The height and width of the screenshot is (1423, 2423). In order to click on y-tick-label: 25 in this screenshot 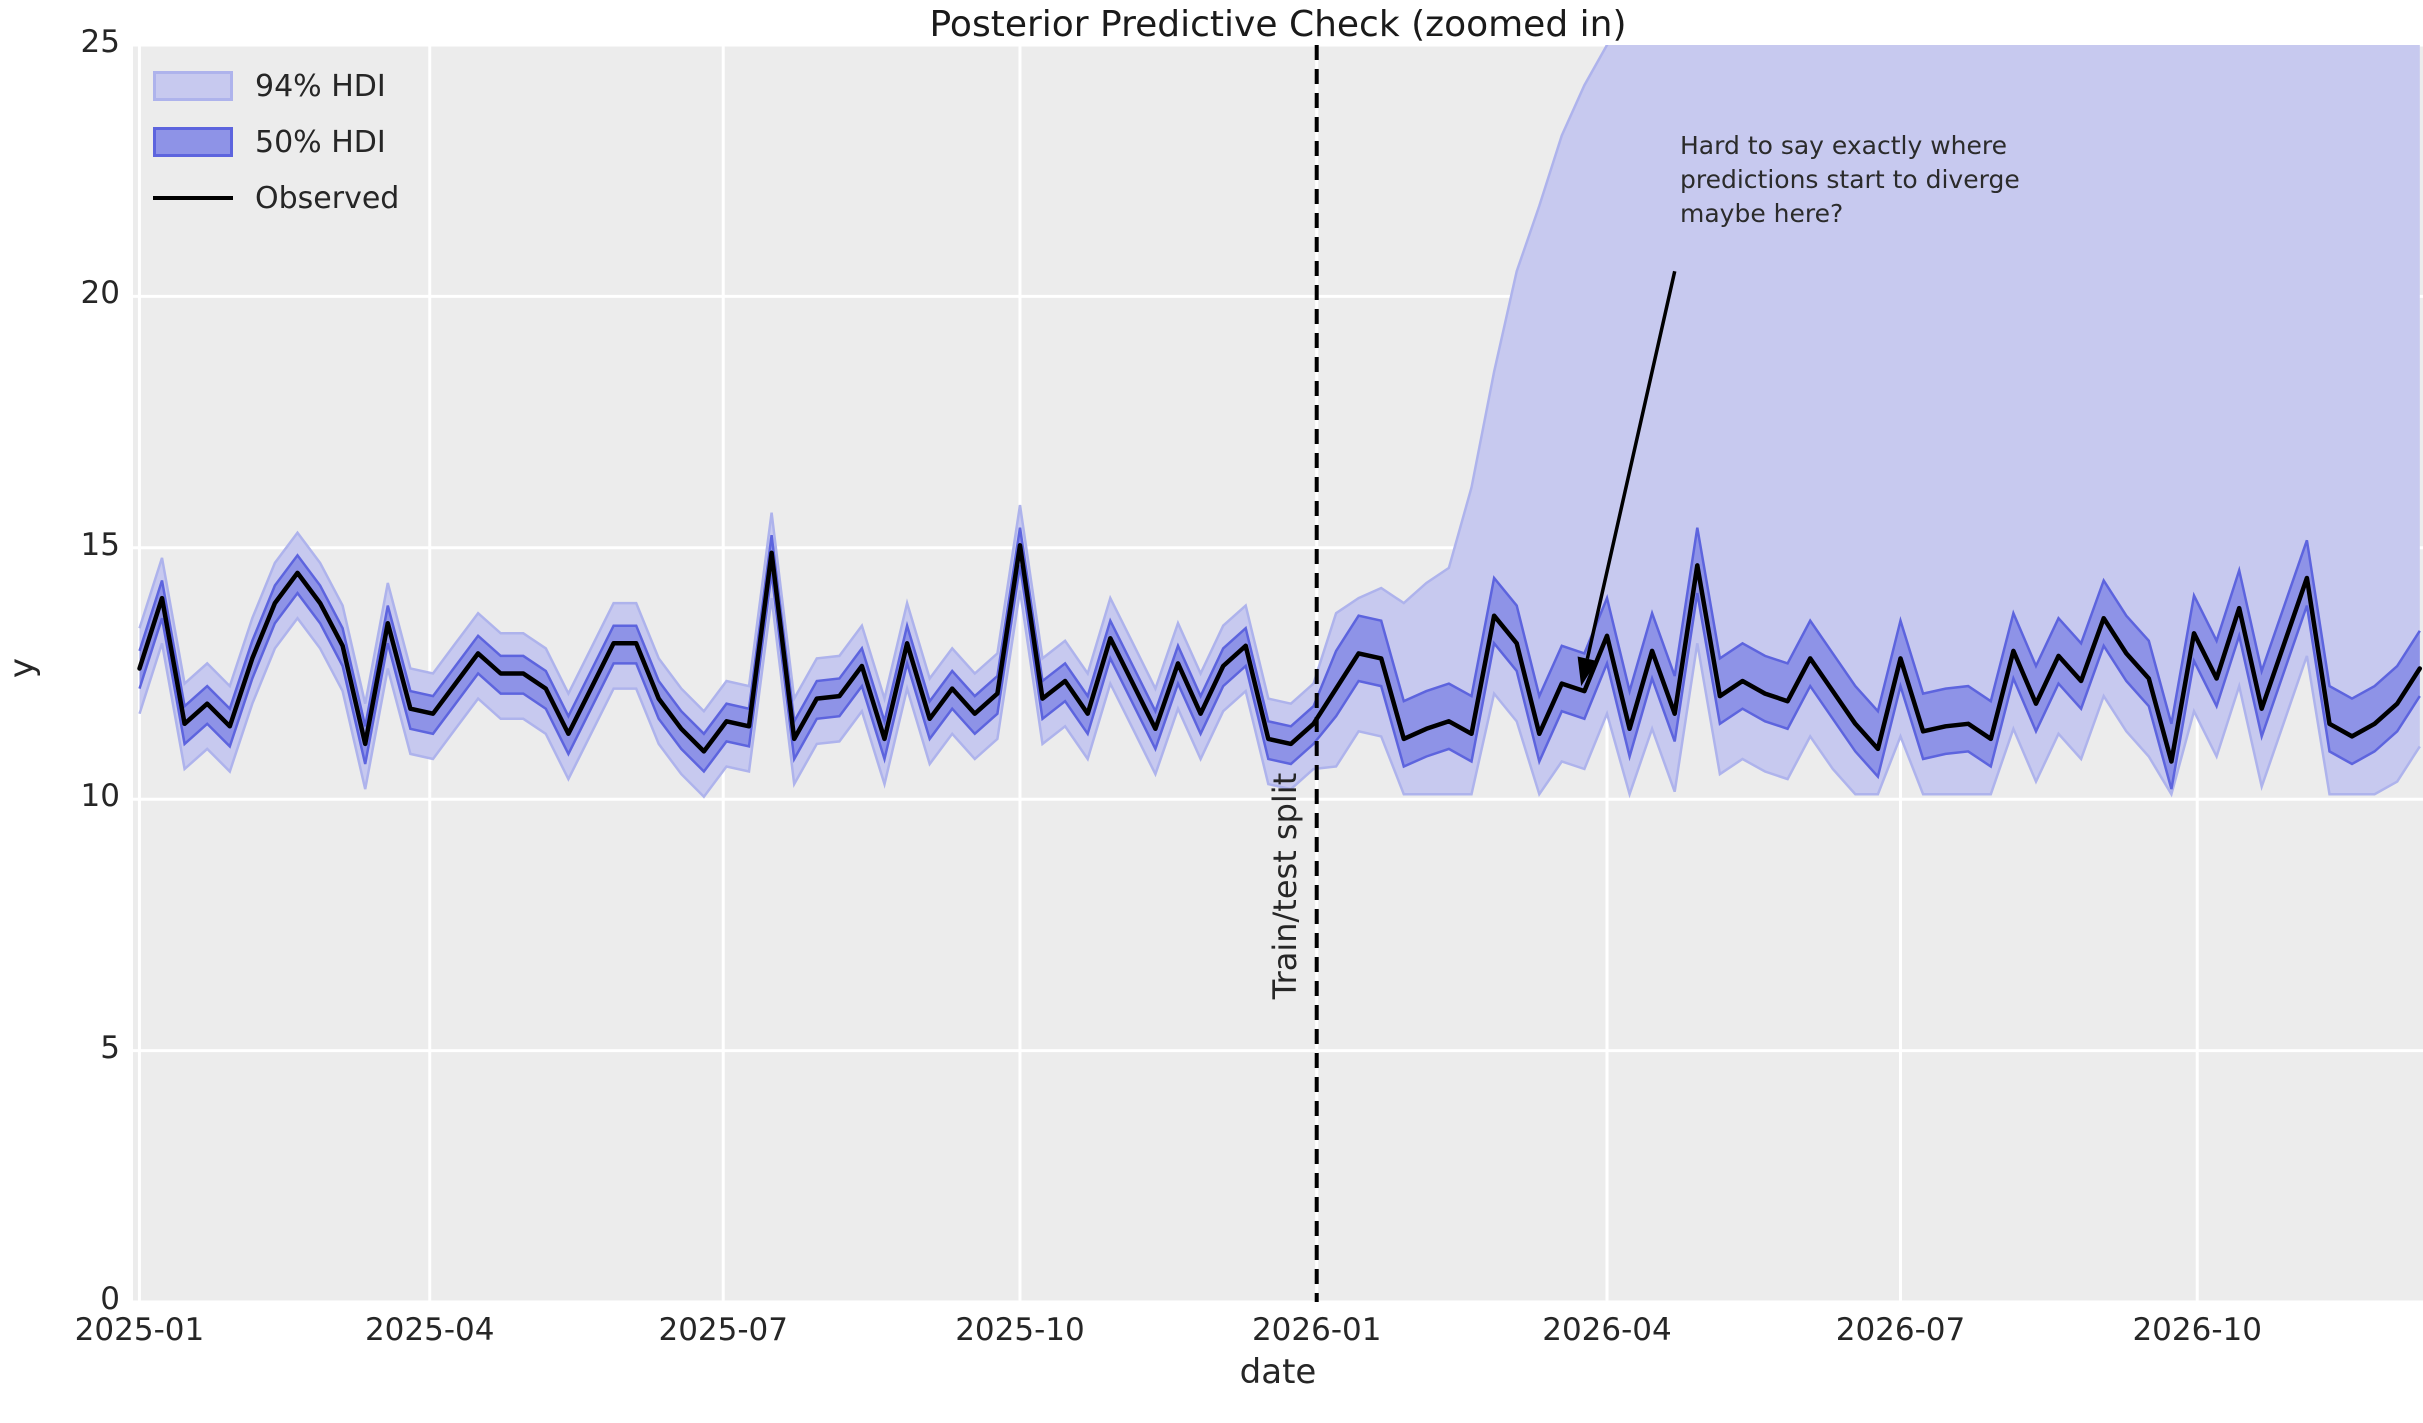, I will do `click(100, 42)`.